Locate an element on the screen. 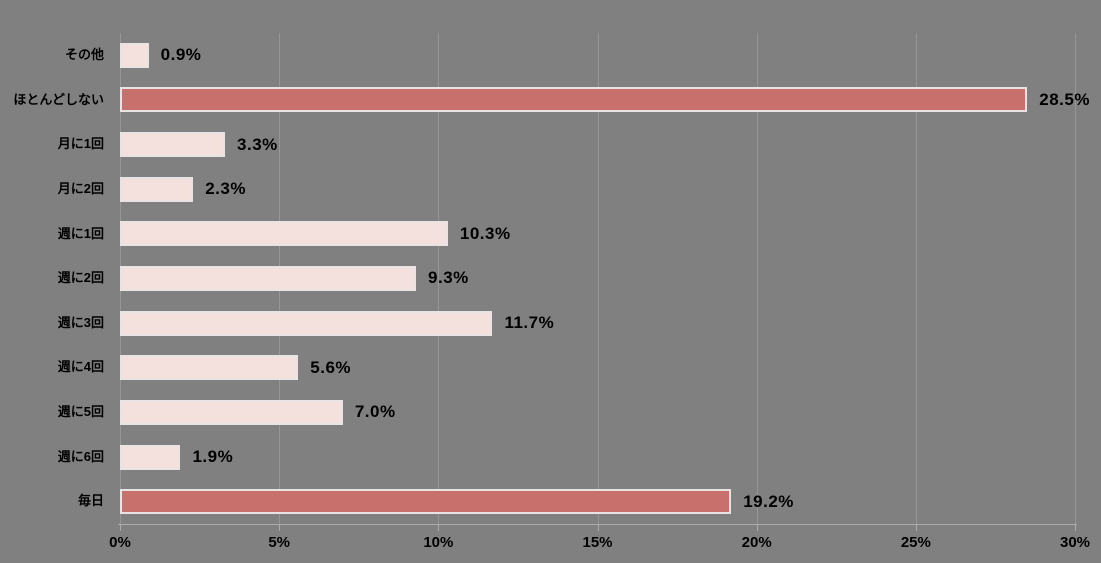 The width and height of the screenshot is (1101, 563). category-label: 毎日 is located at coordinates (90, 501).